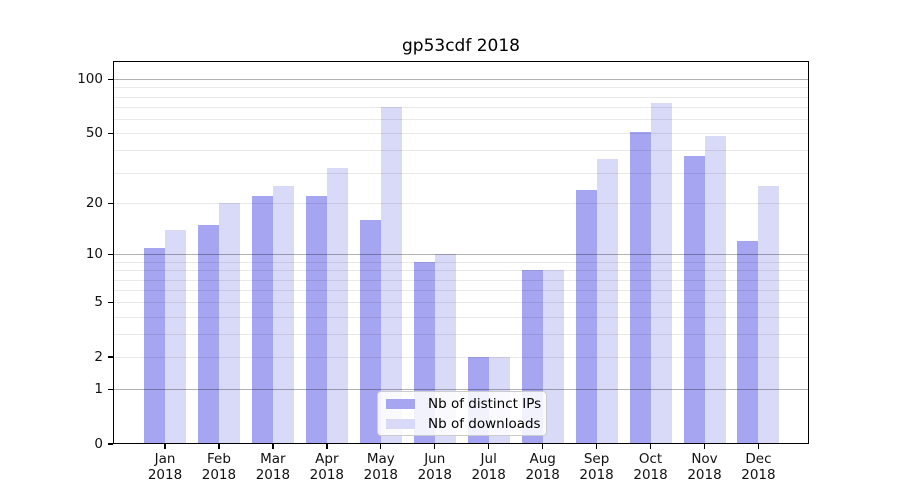  I want to click on bar-downloads-aug, so click(553, 357).